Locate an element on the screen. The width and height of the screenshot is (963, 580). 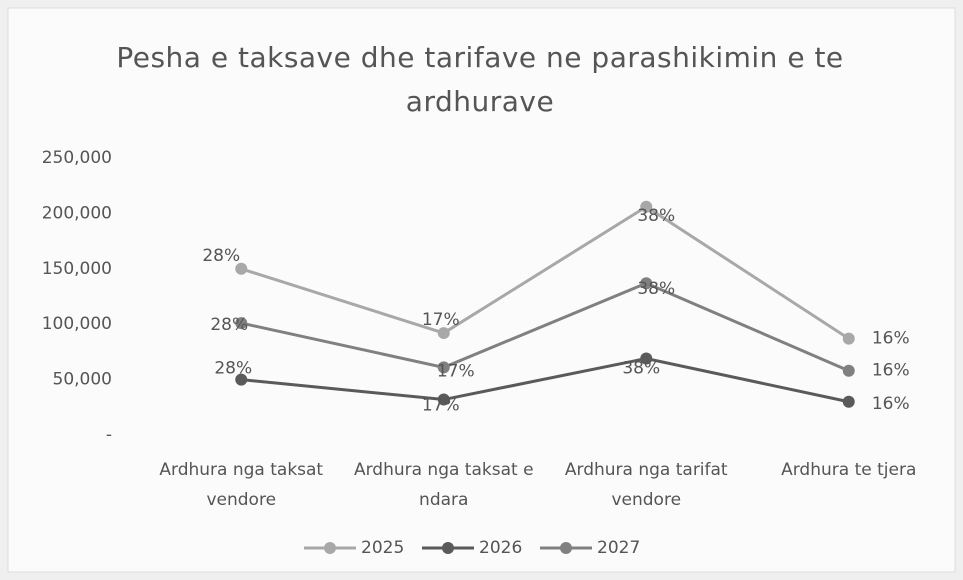
x-tick-label: Ardhura te tjera is located at coordinates (849, 470).